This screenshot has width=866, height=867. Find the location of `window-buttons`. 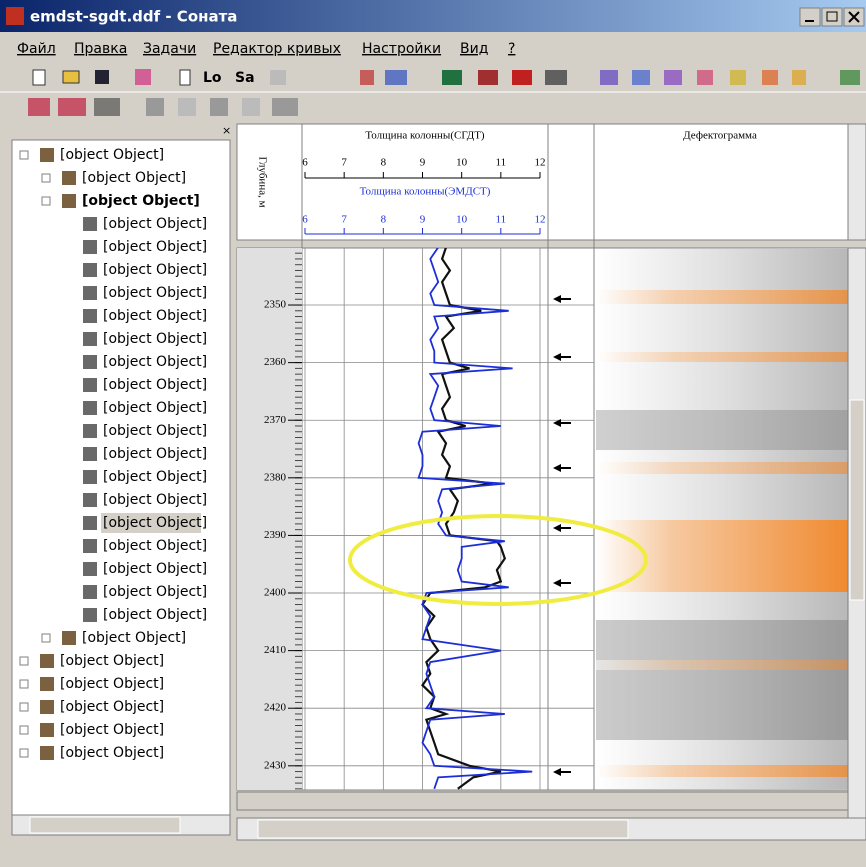

window-buttons is located at coordinates (832, 17).